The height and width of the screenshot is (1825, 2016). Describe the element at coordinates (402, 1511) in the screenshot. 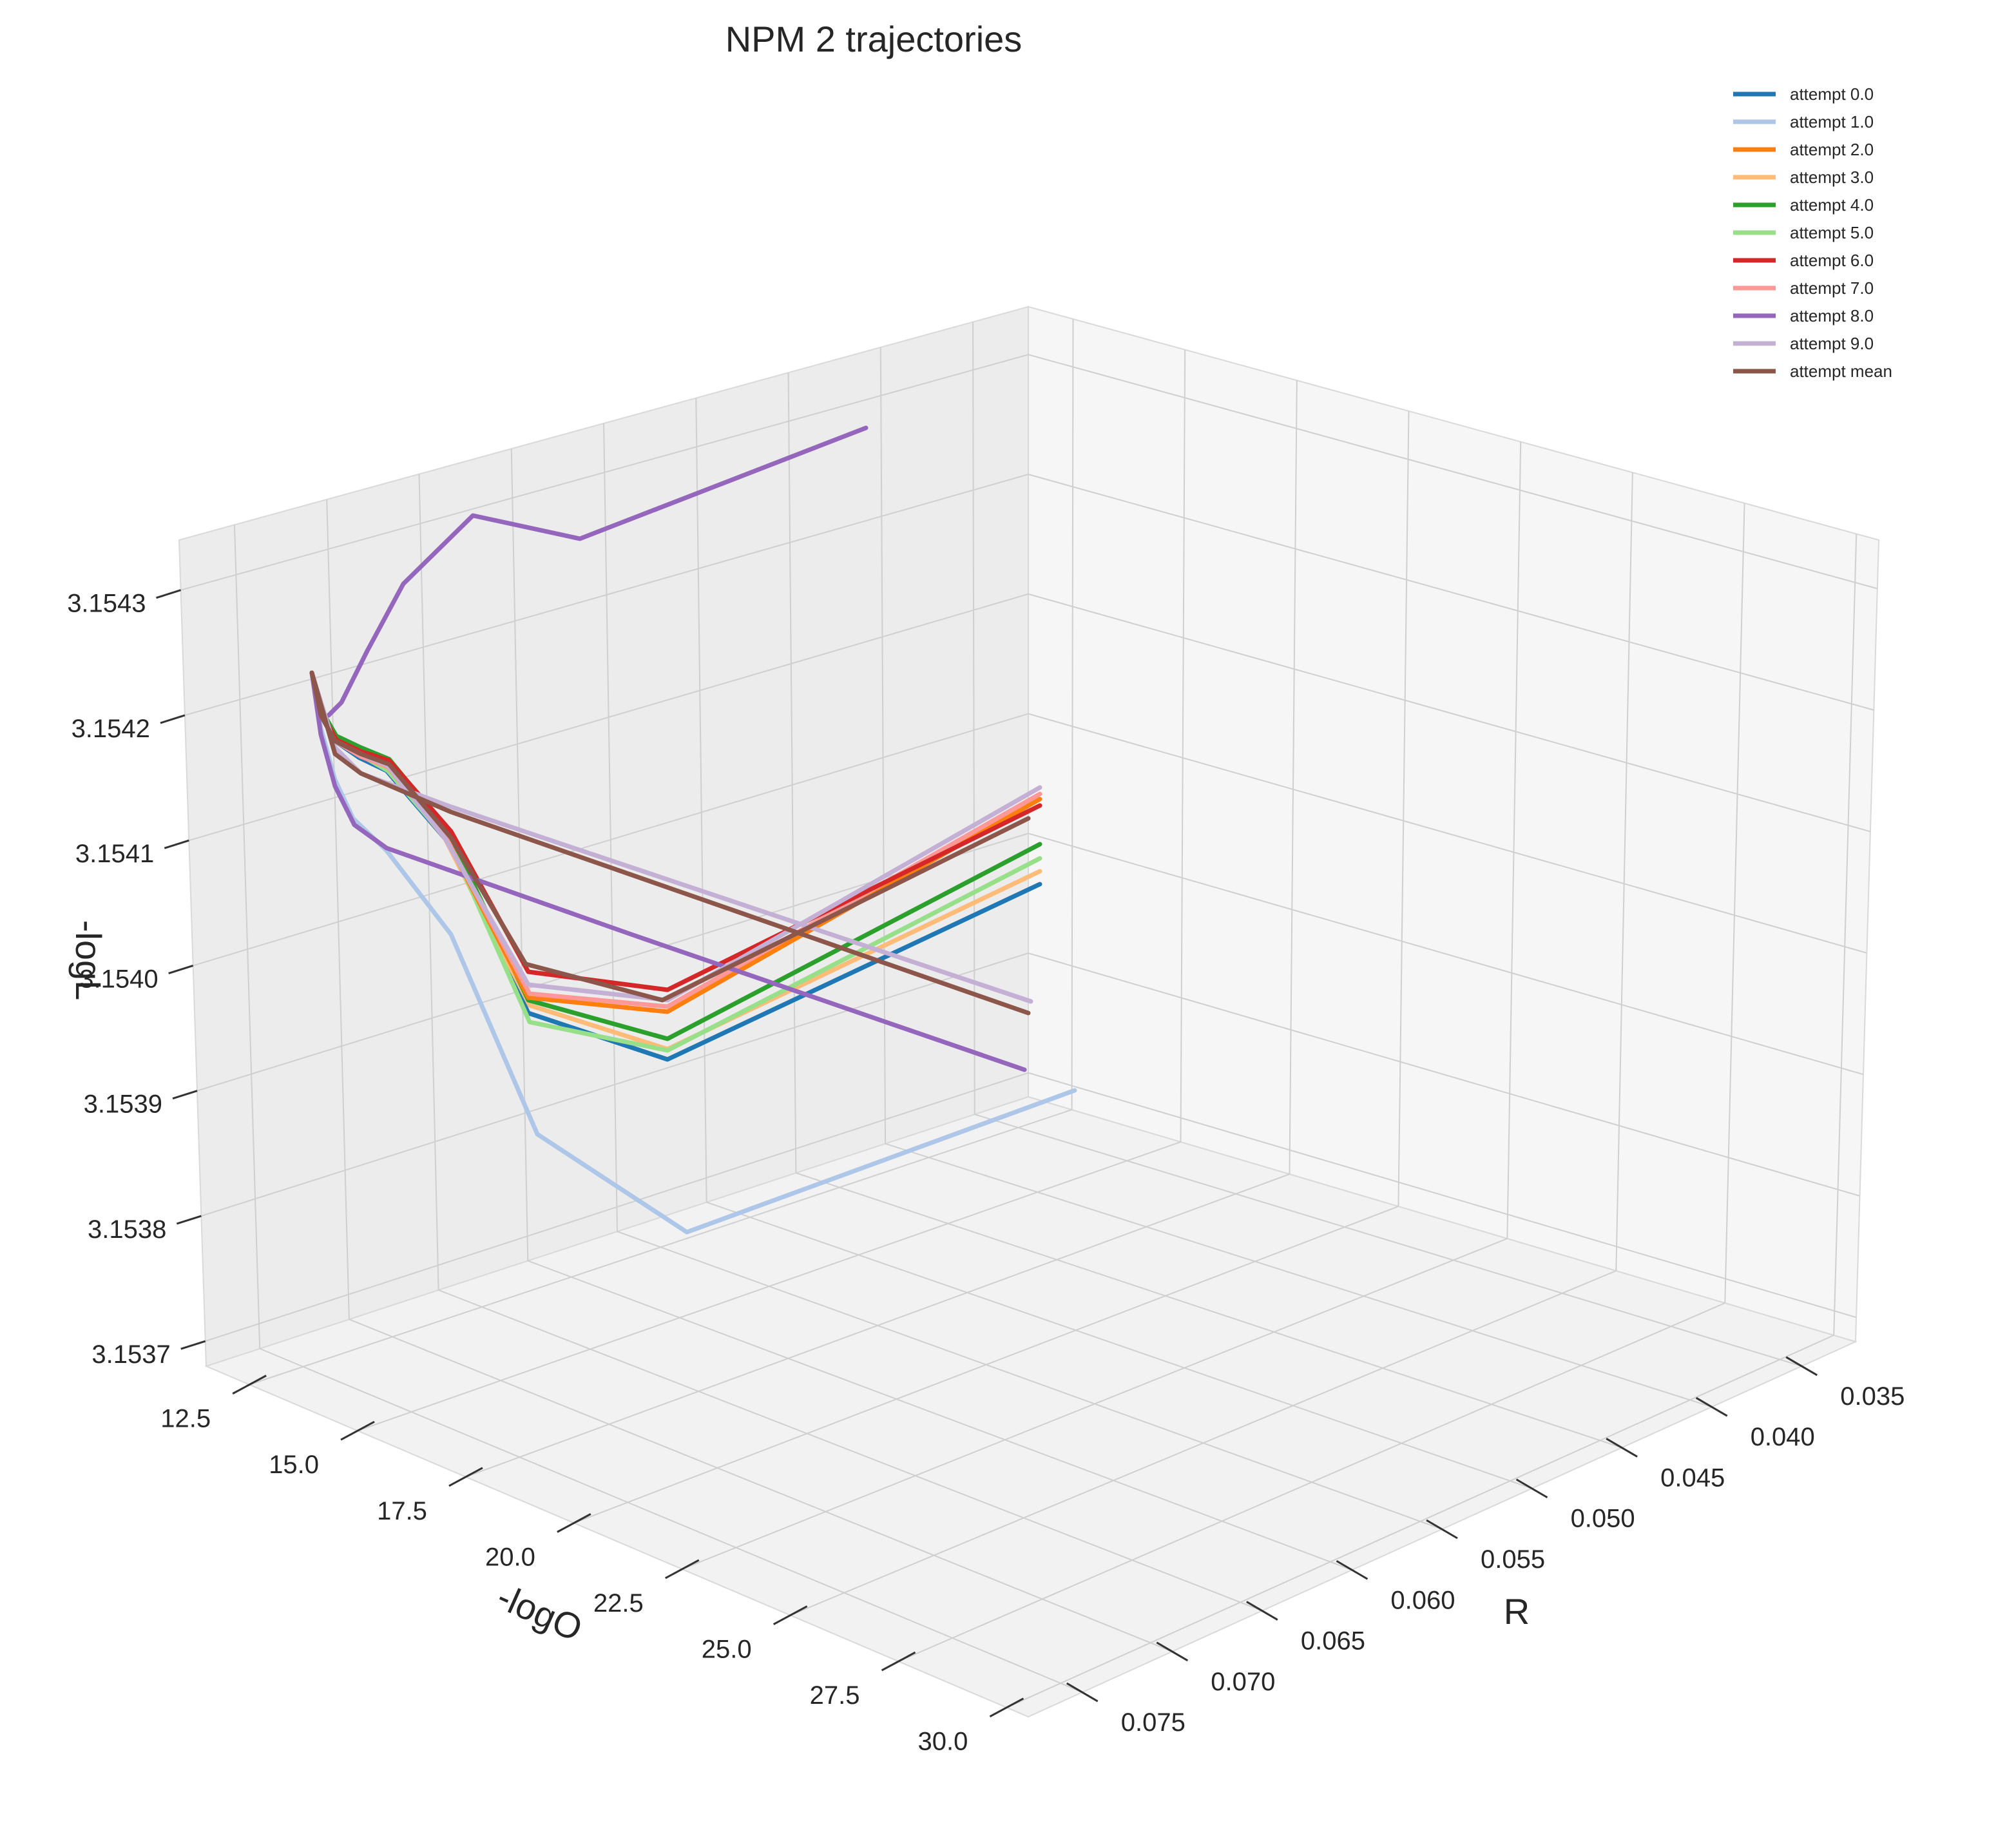

I see `tick-label-logo: 17.5` at that location.